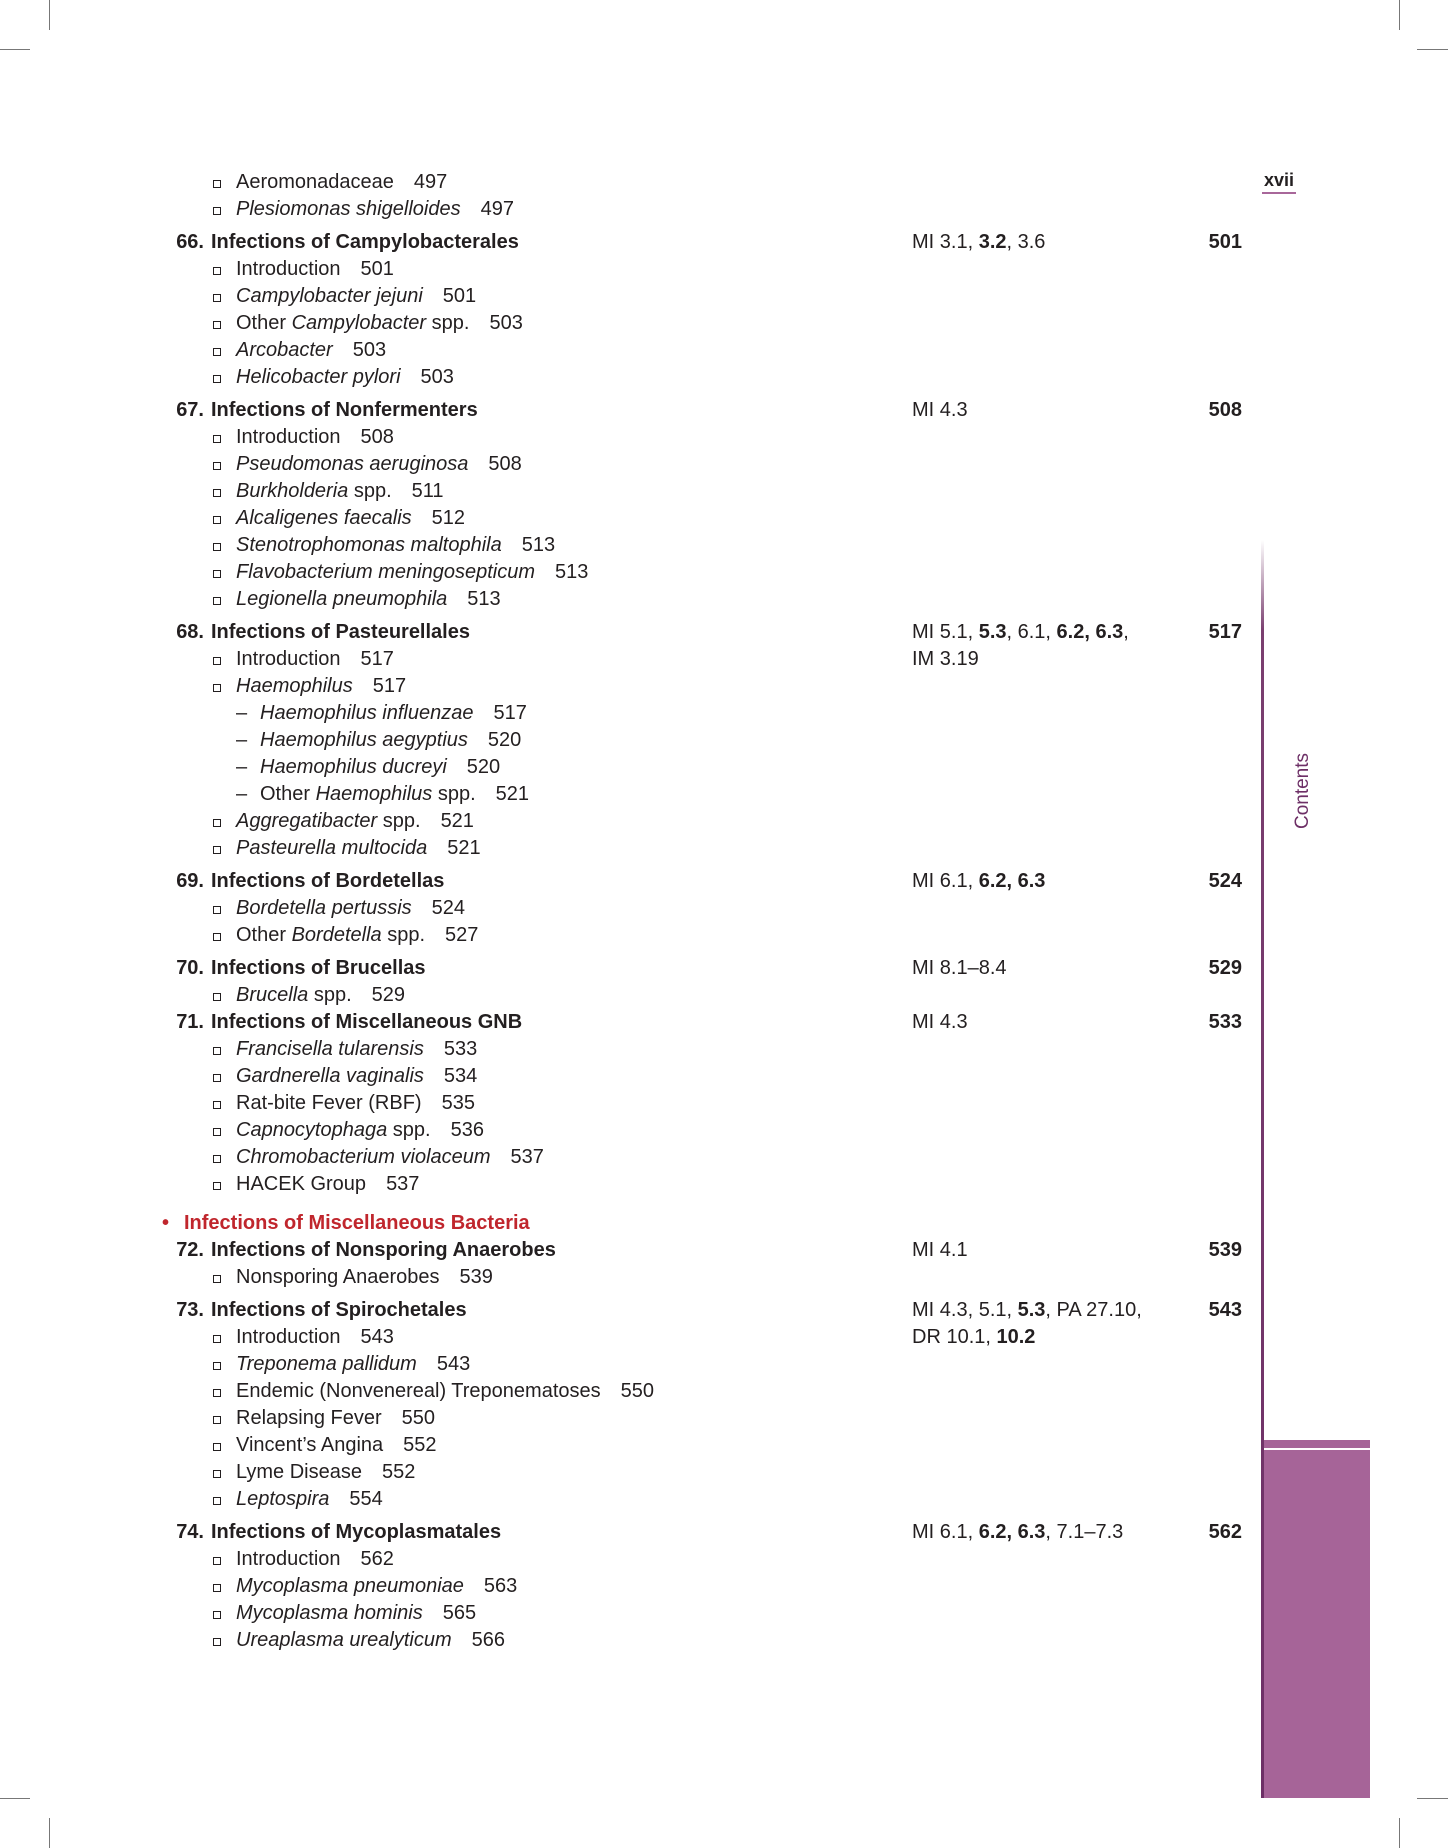 The image size is (1448, 1848). I want to click on toc-subentry: Francisella tularensis 533, so click(630, 1049).